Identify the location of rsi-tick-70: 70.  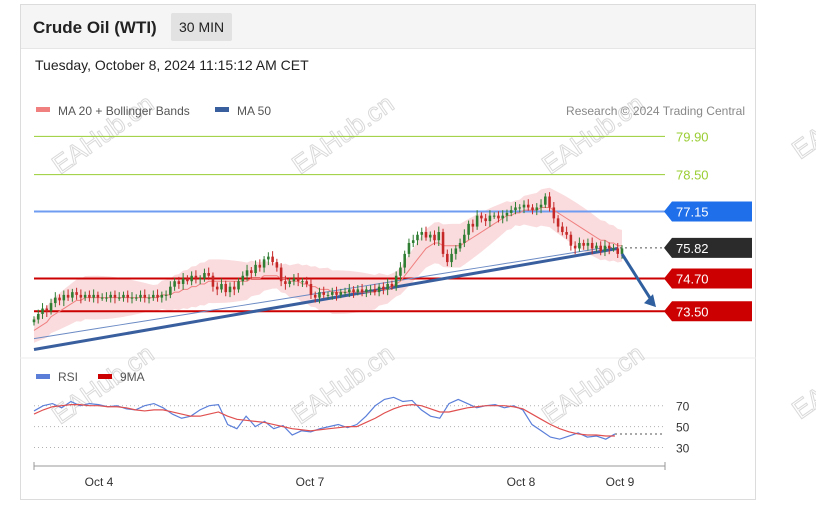
(683, 407).